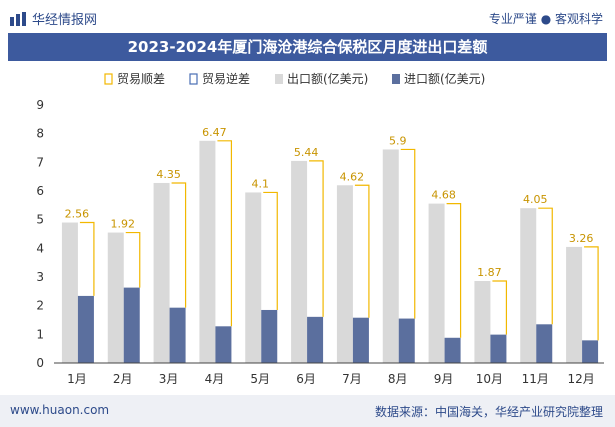 The height and width of the screenshot is (427, 615). Describe the element at coordinates (40, 191) in the screenshot. I see `y-tick-label: 6` at that location.